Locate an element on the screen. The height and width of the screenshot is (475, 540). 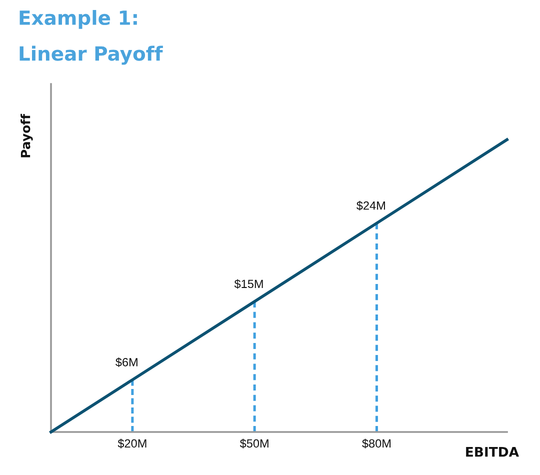
chart-title: Example 1: Linear Payoff is located at coordinates (91, 37).